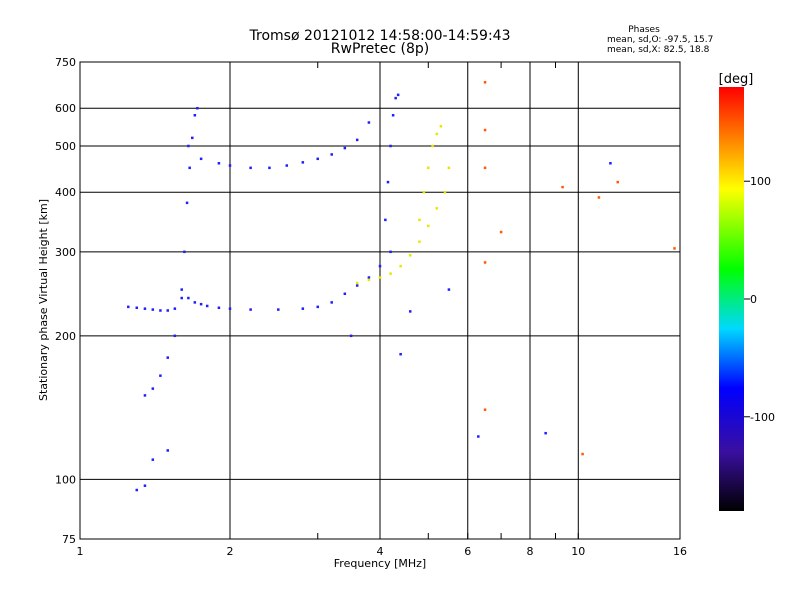  Describe the element at coordinates (644, 30) in the screenshot. I see `phases-label: Phases` at that location.